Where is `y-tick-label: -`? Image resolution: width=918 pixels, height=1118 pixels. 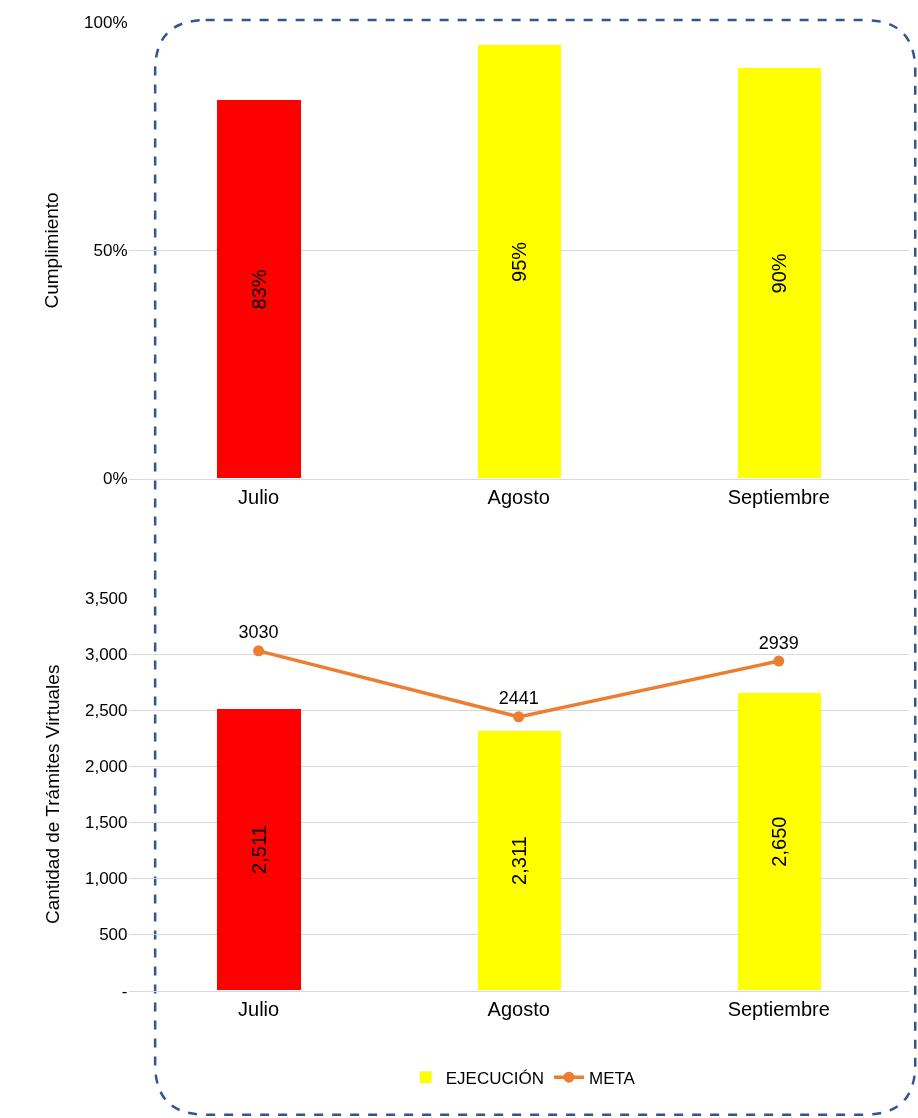
y-tick-label: - is located at coordinates (124, 991).